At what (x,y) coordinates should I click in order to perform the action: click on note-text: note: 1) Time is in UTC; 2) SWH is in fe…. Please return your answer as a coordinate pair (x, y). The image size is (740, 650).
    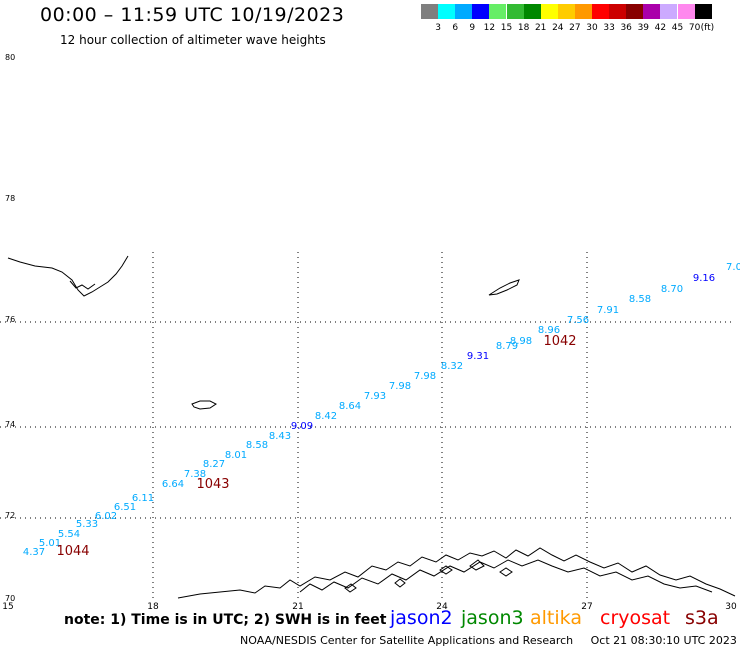
    Looking at the image, I should click on (225, 620).